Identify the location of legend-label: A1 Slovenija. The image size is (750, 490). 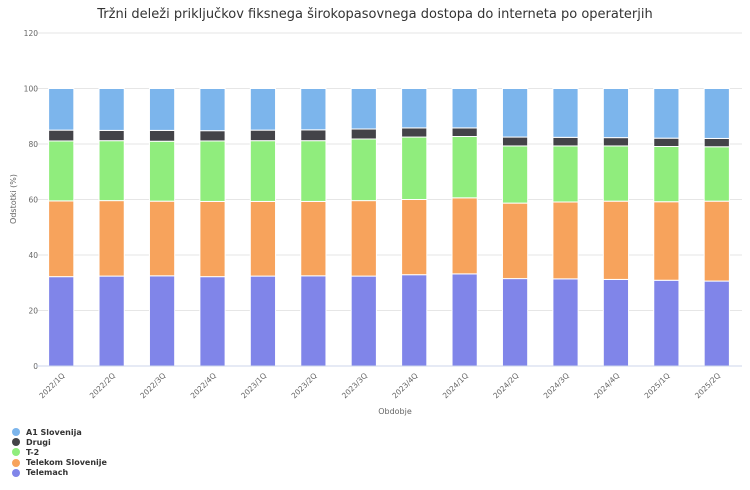
(54, 432).